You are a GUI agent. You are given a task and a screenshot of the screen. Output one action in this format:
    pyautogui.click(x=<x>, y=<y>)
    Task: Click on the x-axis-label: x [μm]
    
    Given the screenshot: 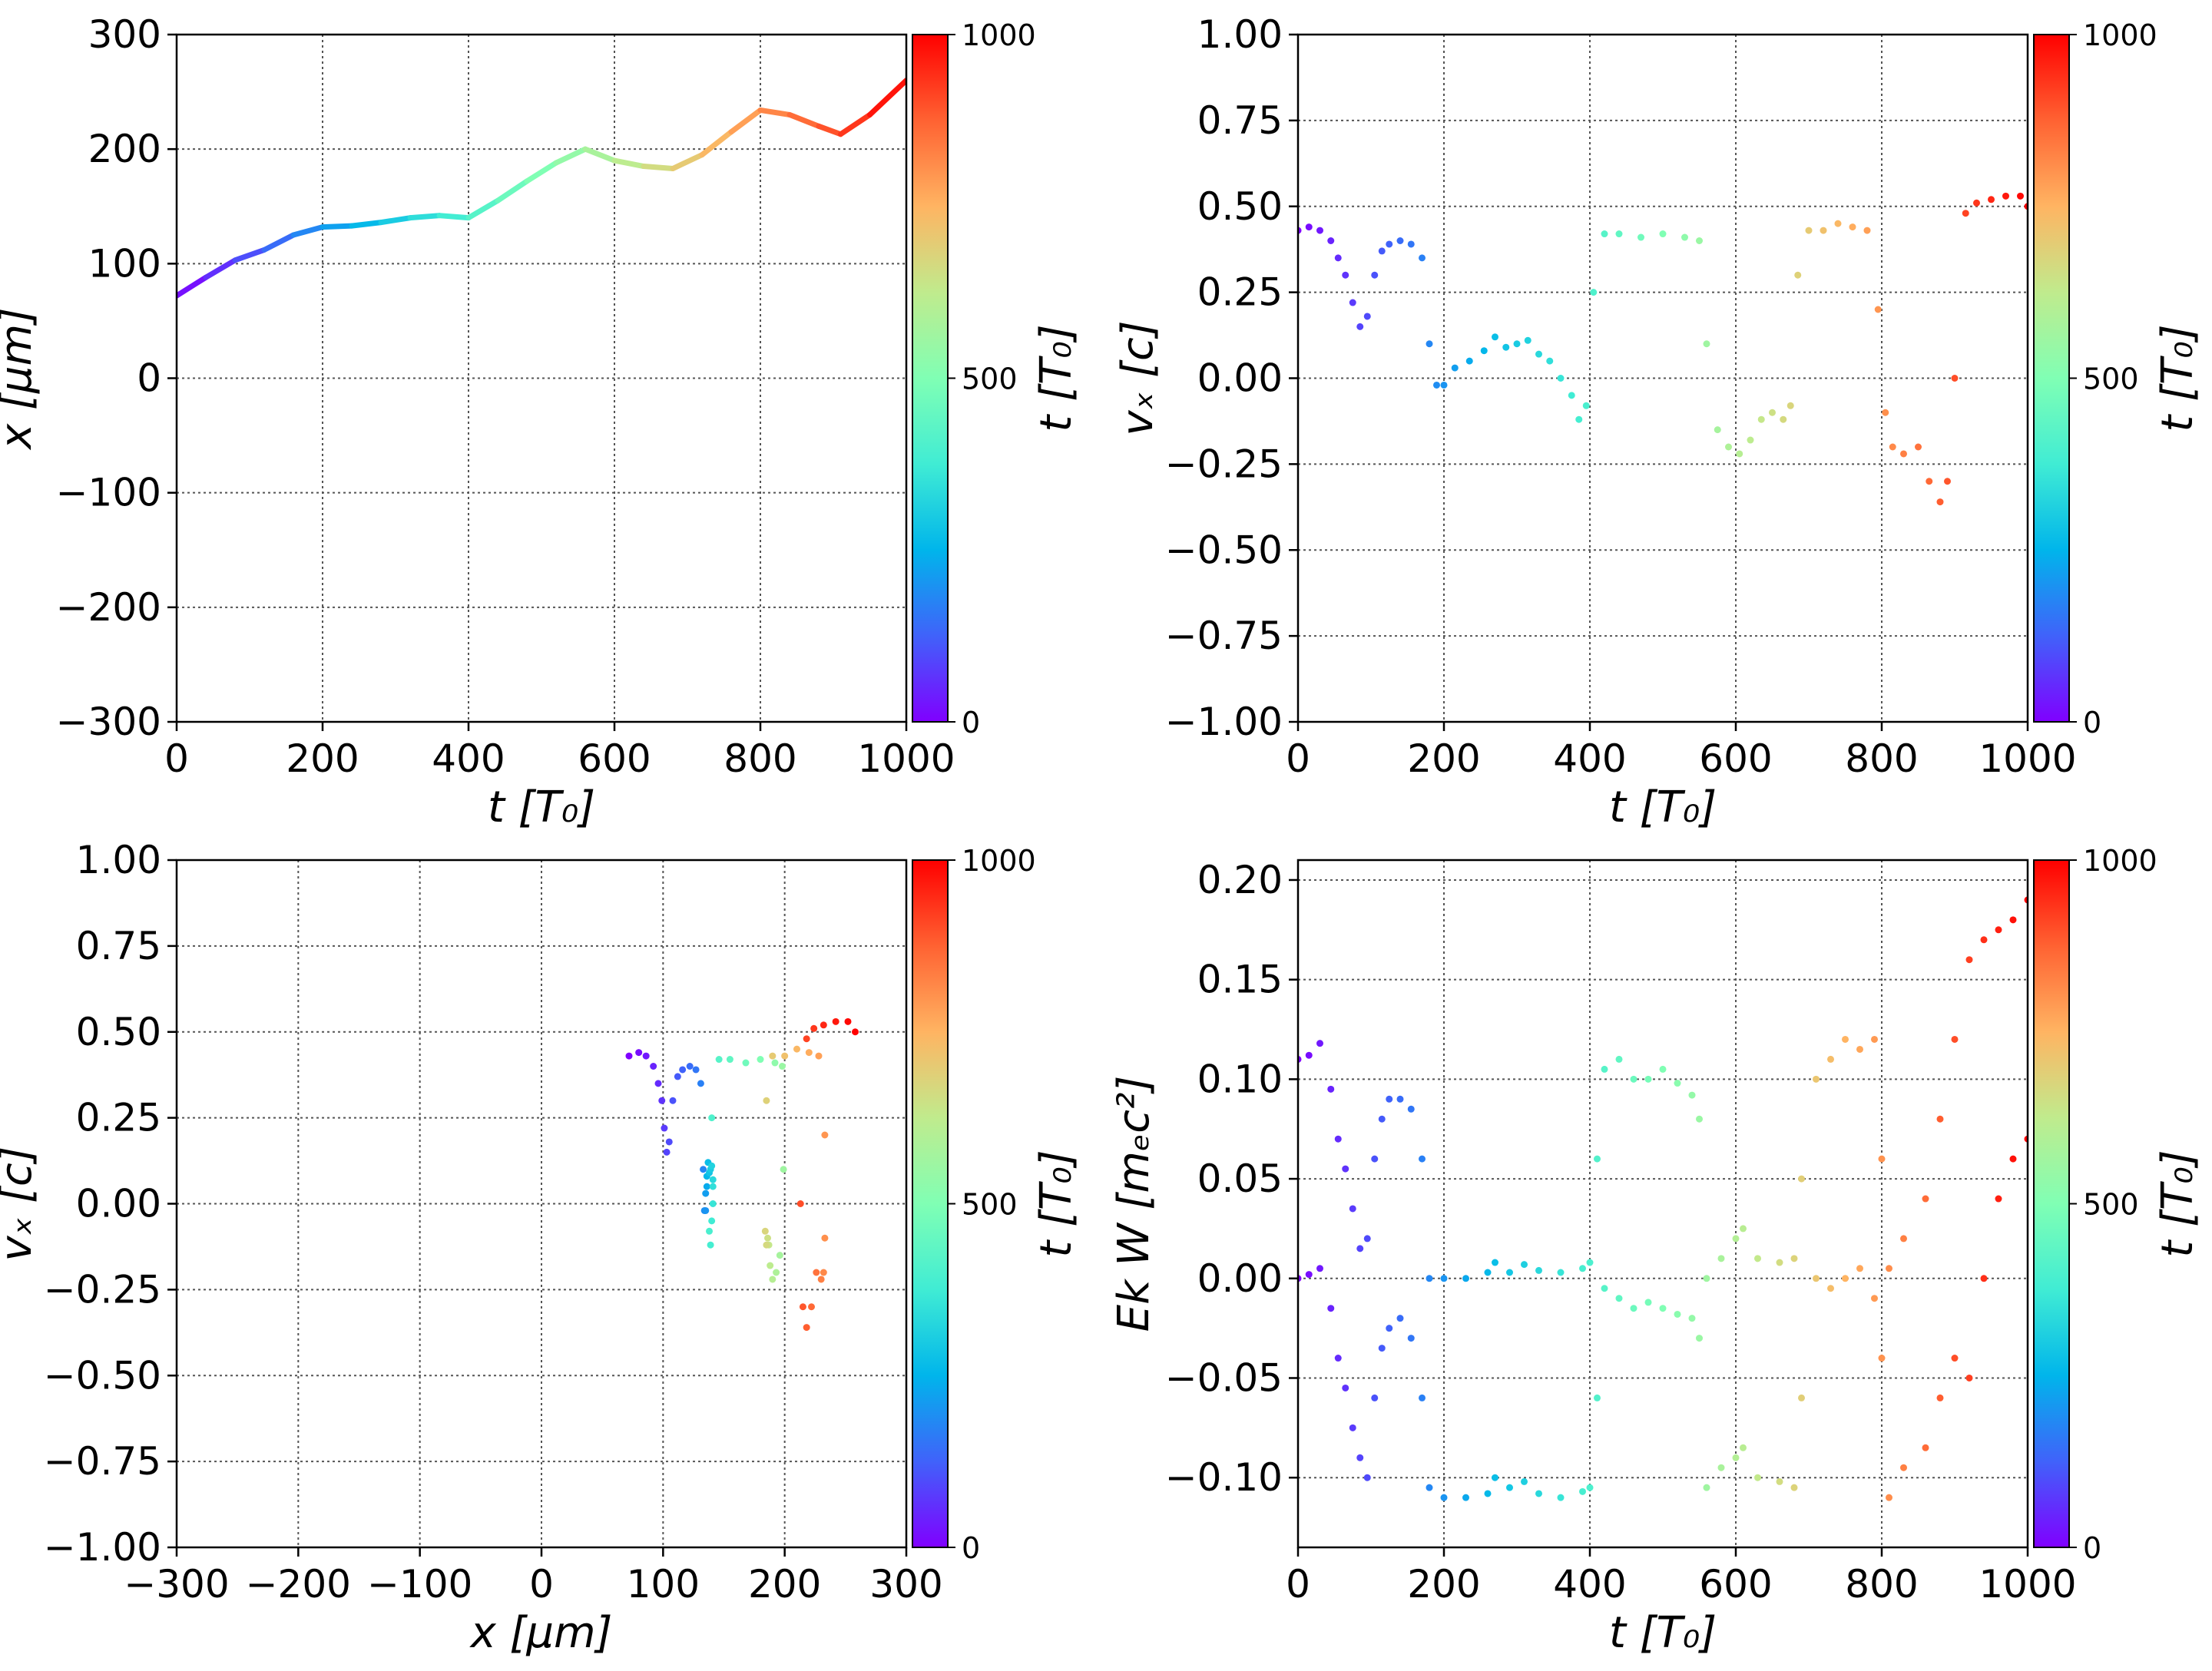 What is the action you would take?
    pyautogui.click(x=541, y=1633)
    